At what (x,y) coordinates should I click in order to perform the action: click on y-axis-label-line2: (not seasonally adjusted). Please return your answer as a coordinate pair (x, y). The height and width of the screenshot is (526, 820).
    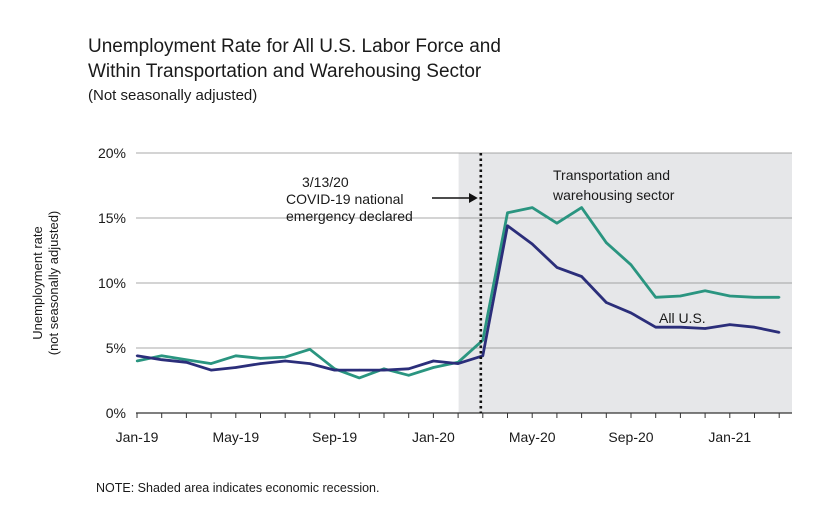
    Looking at the image, I should click on (53, 283).